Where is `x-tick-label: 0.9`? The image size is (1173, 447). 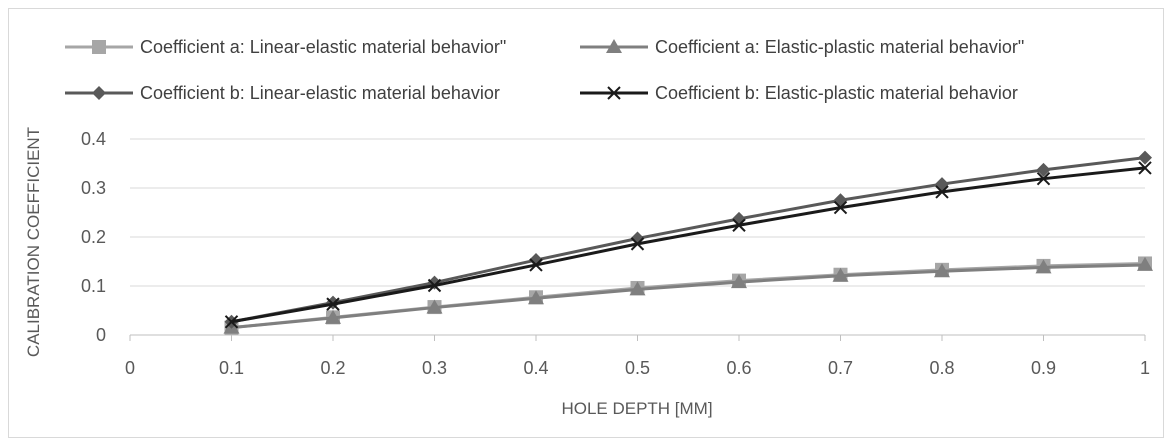 x-tick-label: 0.9 is located at coordinates (1043, 368).